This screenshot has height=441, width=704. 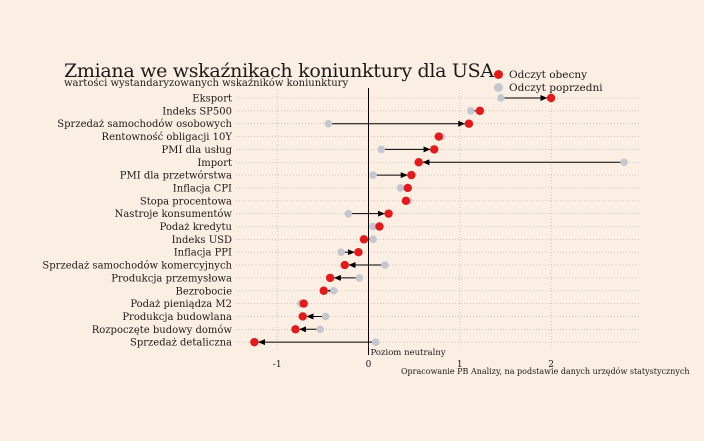 What do you see at coordinates (144, 124) in the screenshot?
I see `category-label: Sprzedaż samochodów osobowych` at bounding box center [144, 124].